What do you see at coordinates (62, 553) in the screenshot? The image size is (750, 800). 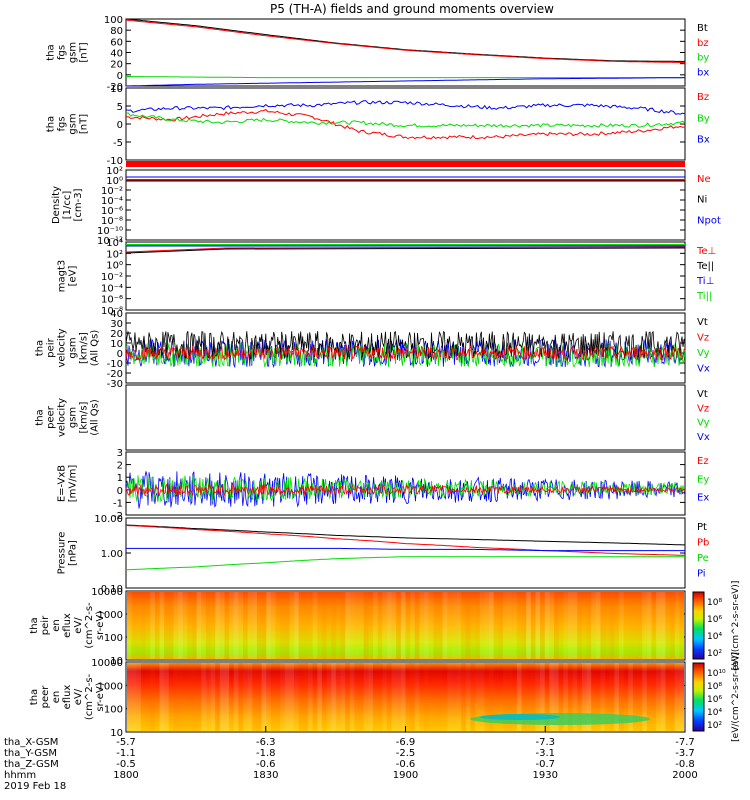 I see `y-axis-label: Pressure` at bounding box center [62, 553].